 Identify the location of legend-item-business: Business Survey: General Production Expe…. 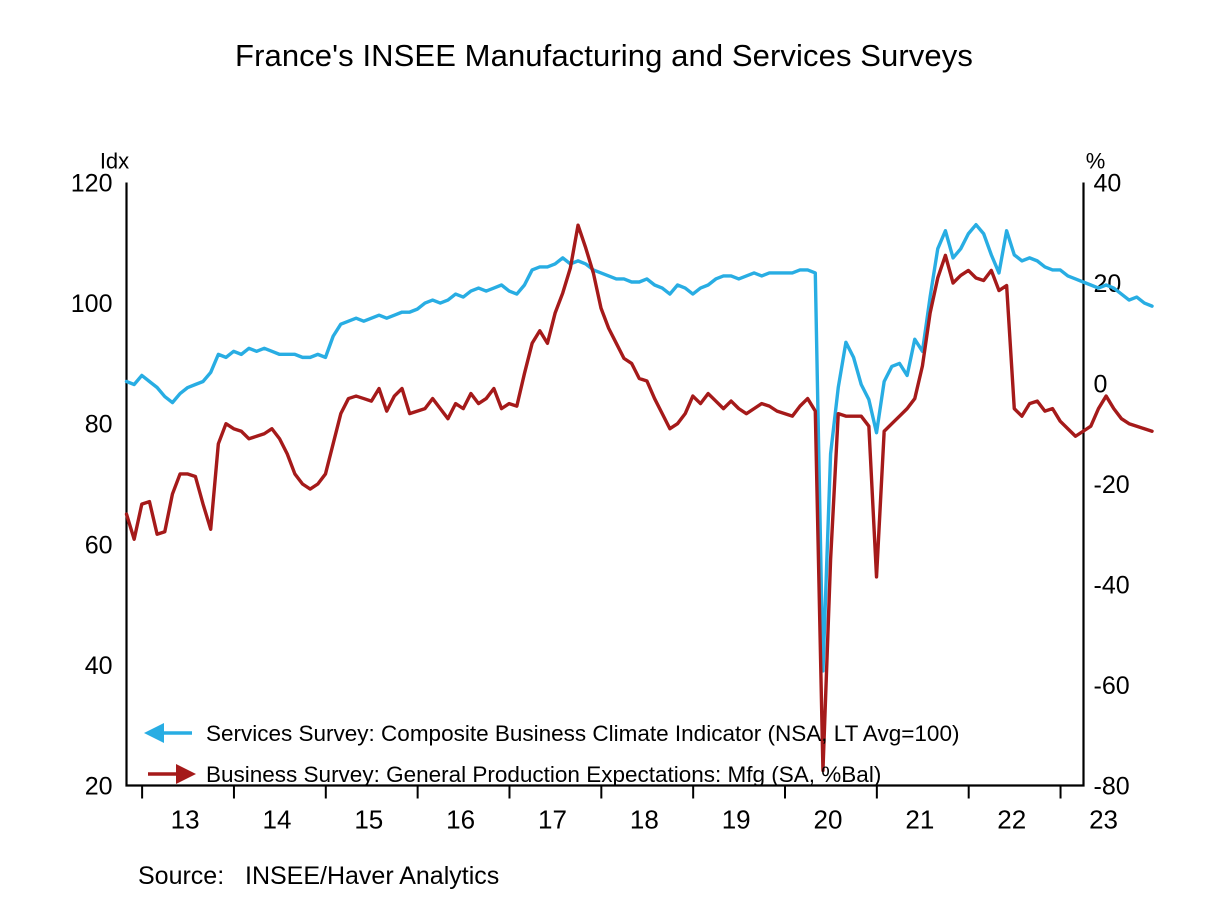
(514, 774).